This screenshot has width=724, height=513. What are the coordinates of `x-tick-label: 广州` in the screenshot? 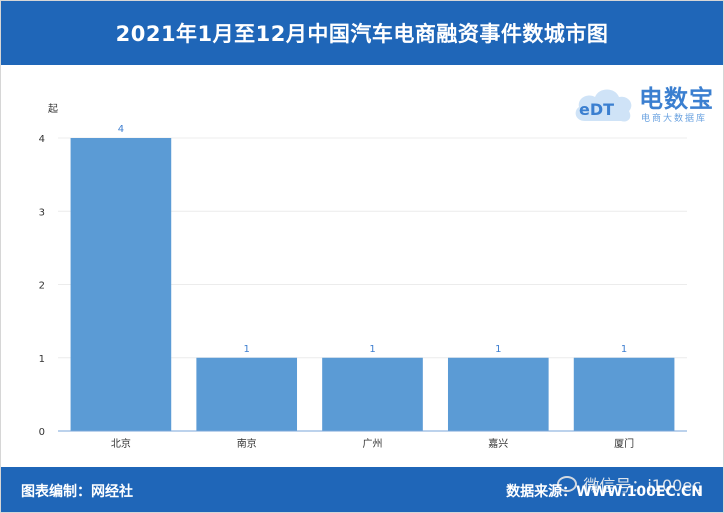 It's located at (373, 444).